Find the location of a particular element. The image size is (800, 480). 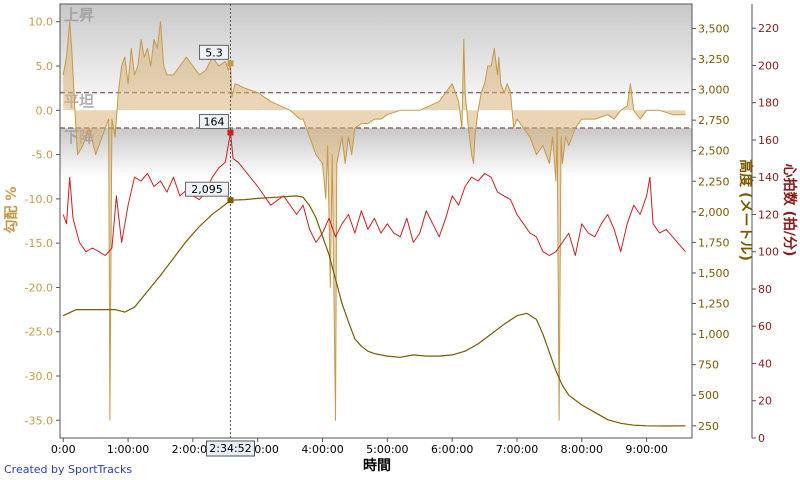

x-tick-label: 9:00:00 is located at coordinates (646, 449).